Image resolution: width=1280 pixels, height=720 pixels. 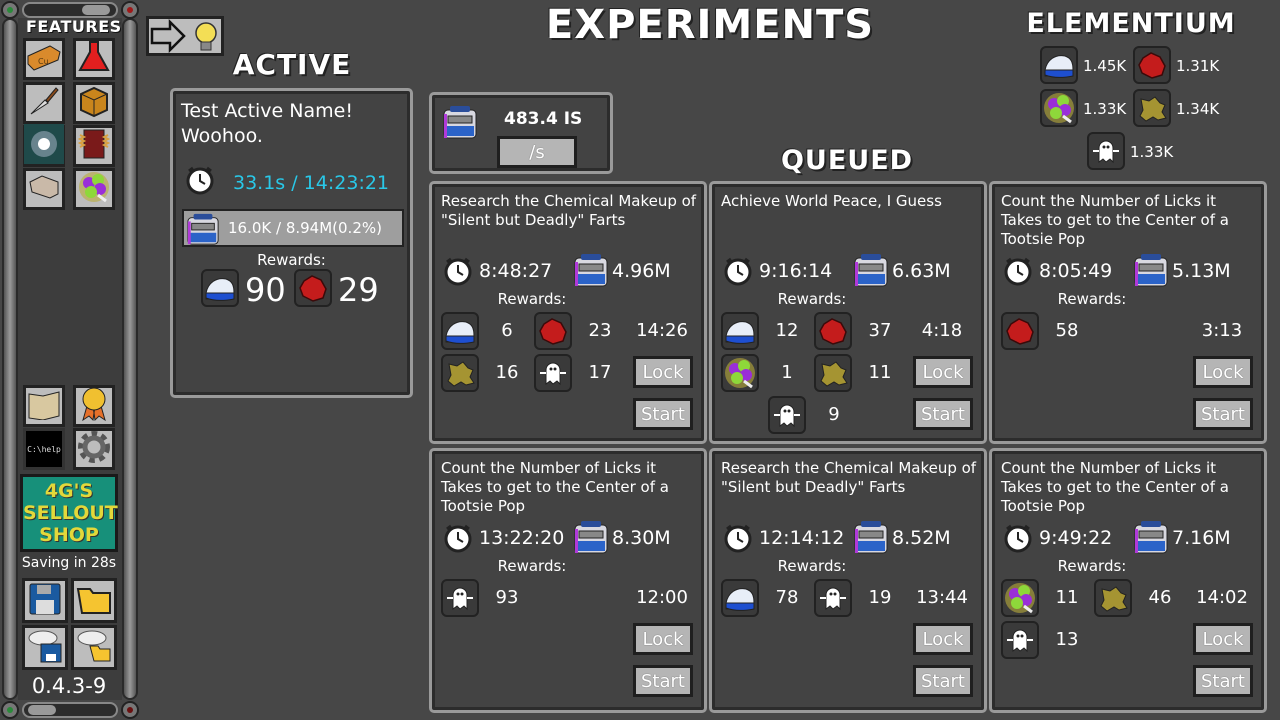 What do you see at coordinates (43, 61) in the screenshot?
I see `svg-text: Cu` at bounding box center [43, 61].